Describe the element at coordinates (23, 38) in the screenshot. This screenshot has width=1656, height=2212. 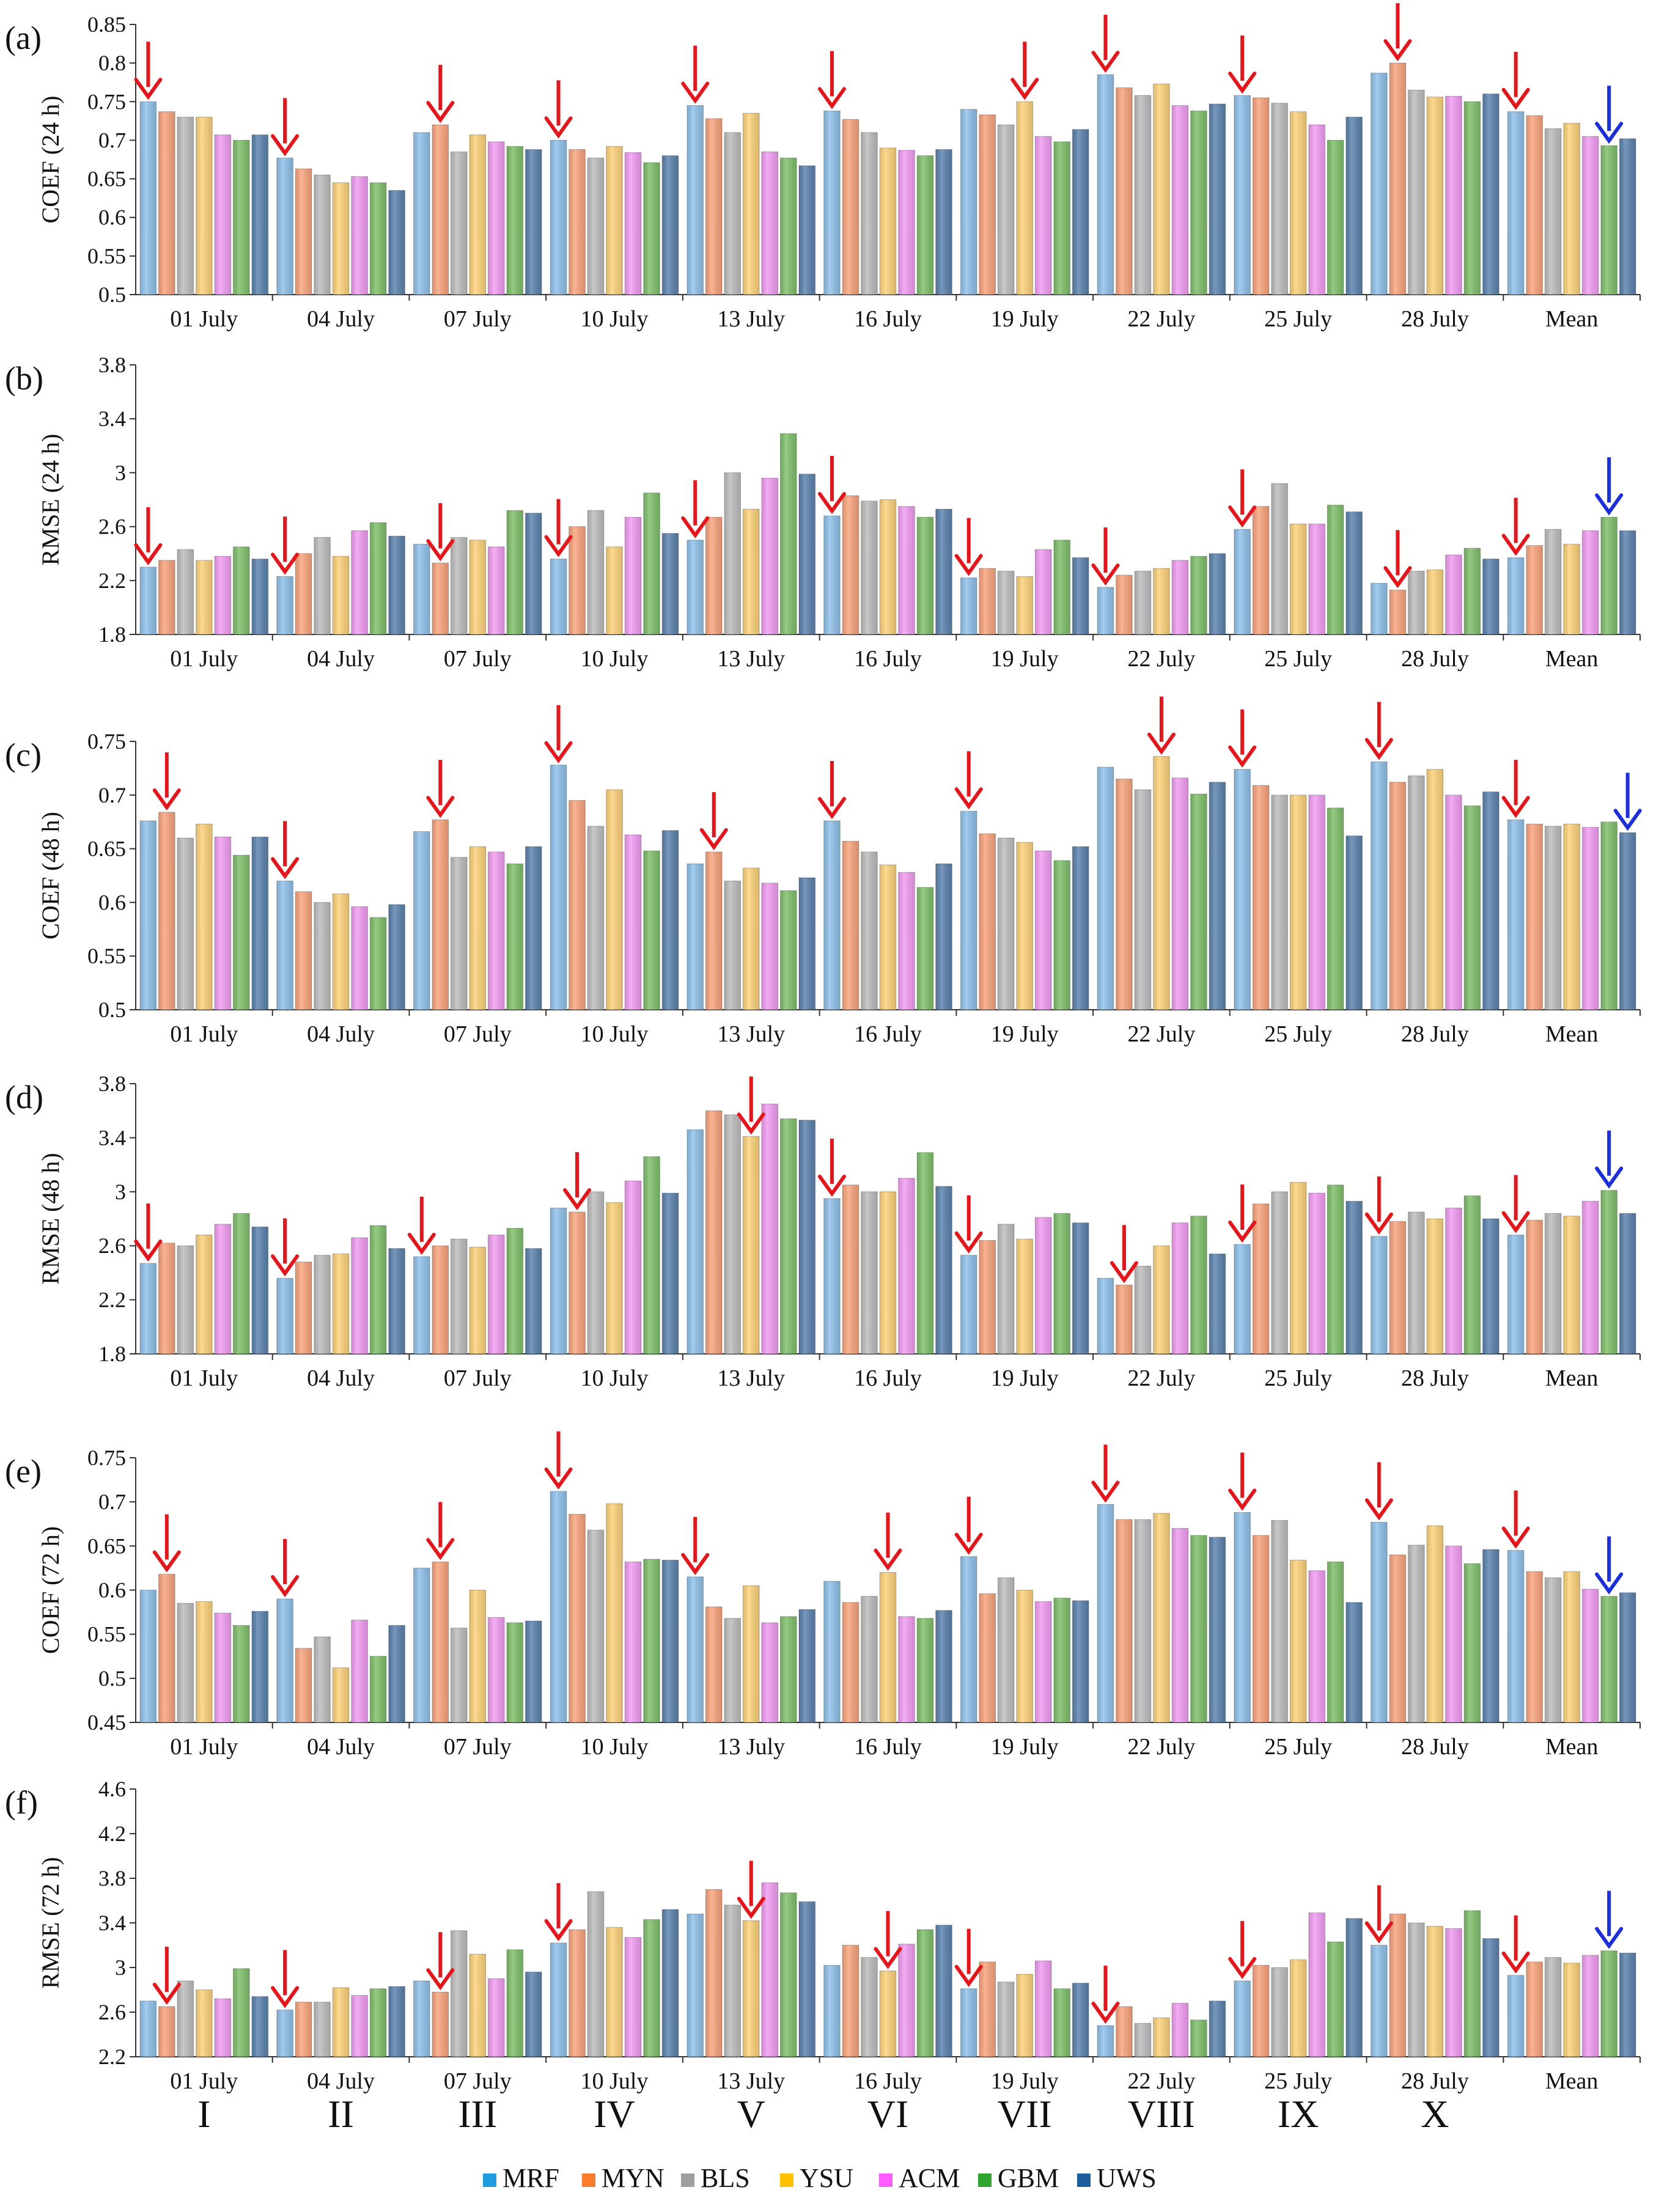
I see `panel-label: (a)` at that location.